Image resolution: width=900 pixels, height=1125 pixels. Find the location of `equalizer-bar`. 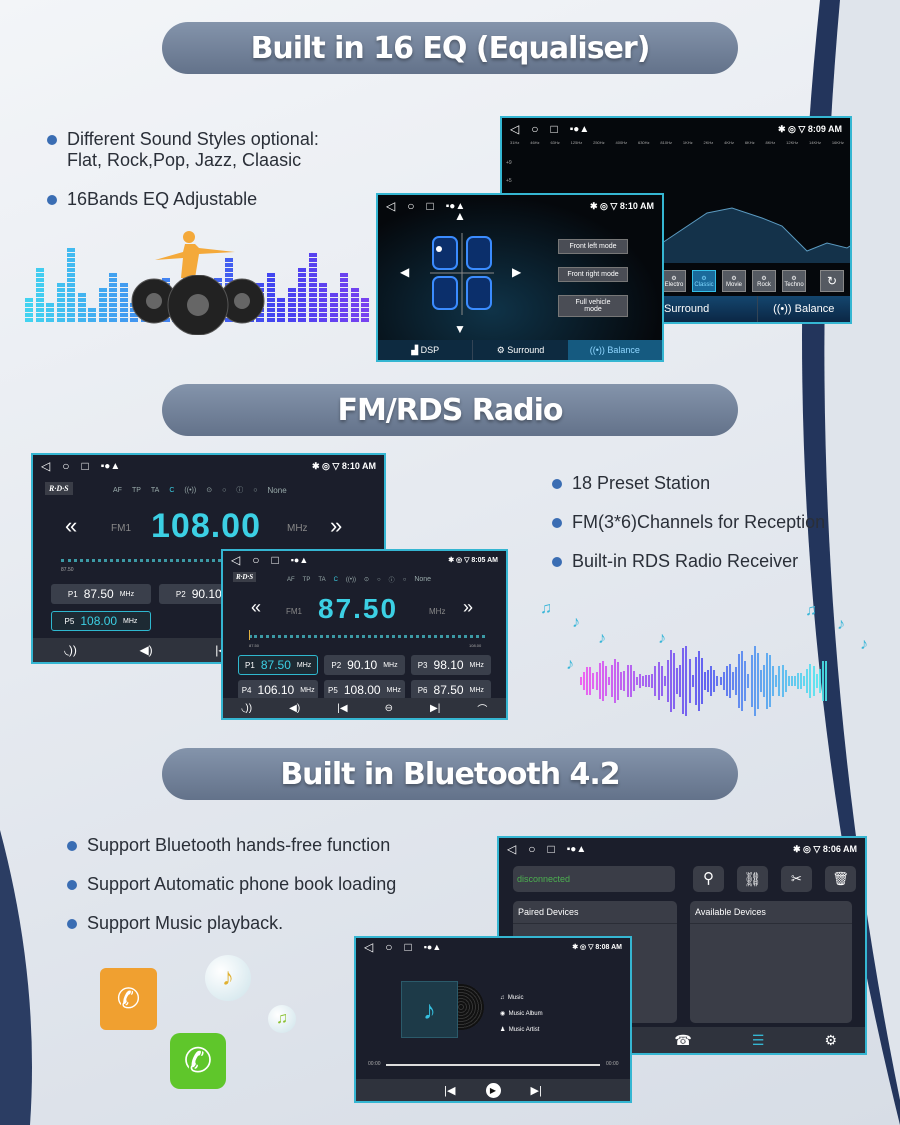

equalizer-bar is located at coordinates (123, 302).